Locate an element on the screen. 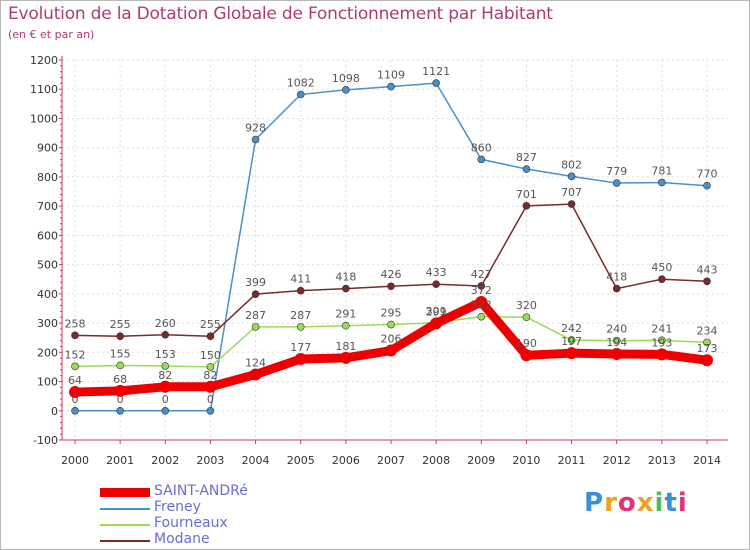  data-label-saint-andré: 197 is located at coordinates (571, 341).